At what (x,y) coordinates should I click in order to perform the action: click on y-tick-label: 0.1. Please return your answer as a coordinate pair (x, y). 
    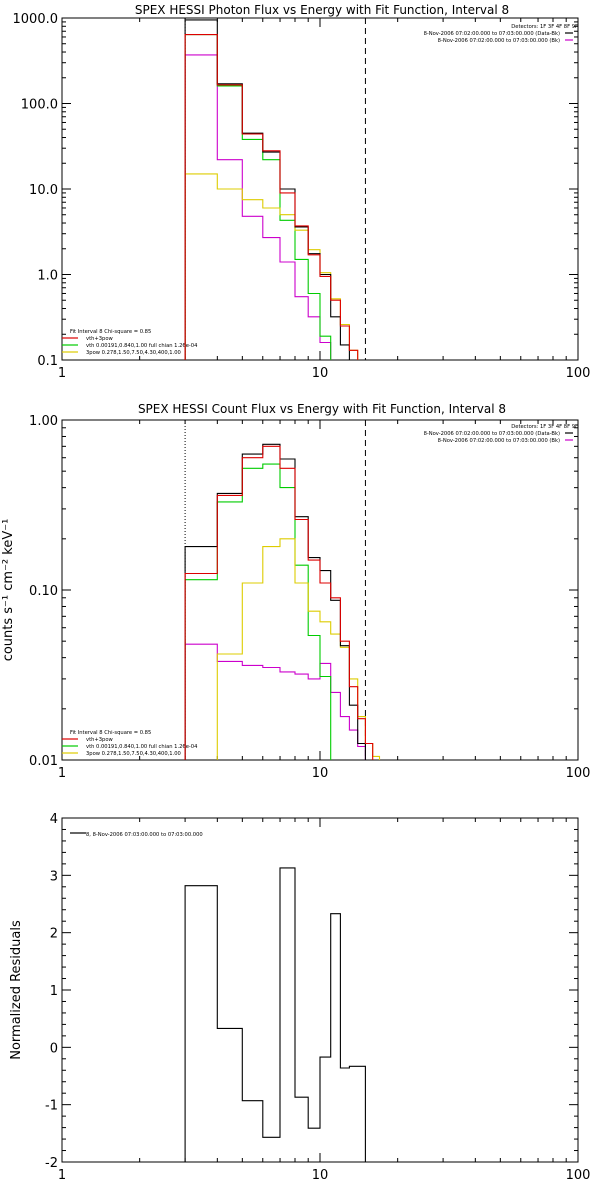
    Looking at the image, I should click on (47, 361).